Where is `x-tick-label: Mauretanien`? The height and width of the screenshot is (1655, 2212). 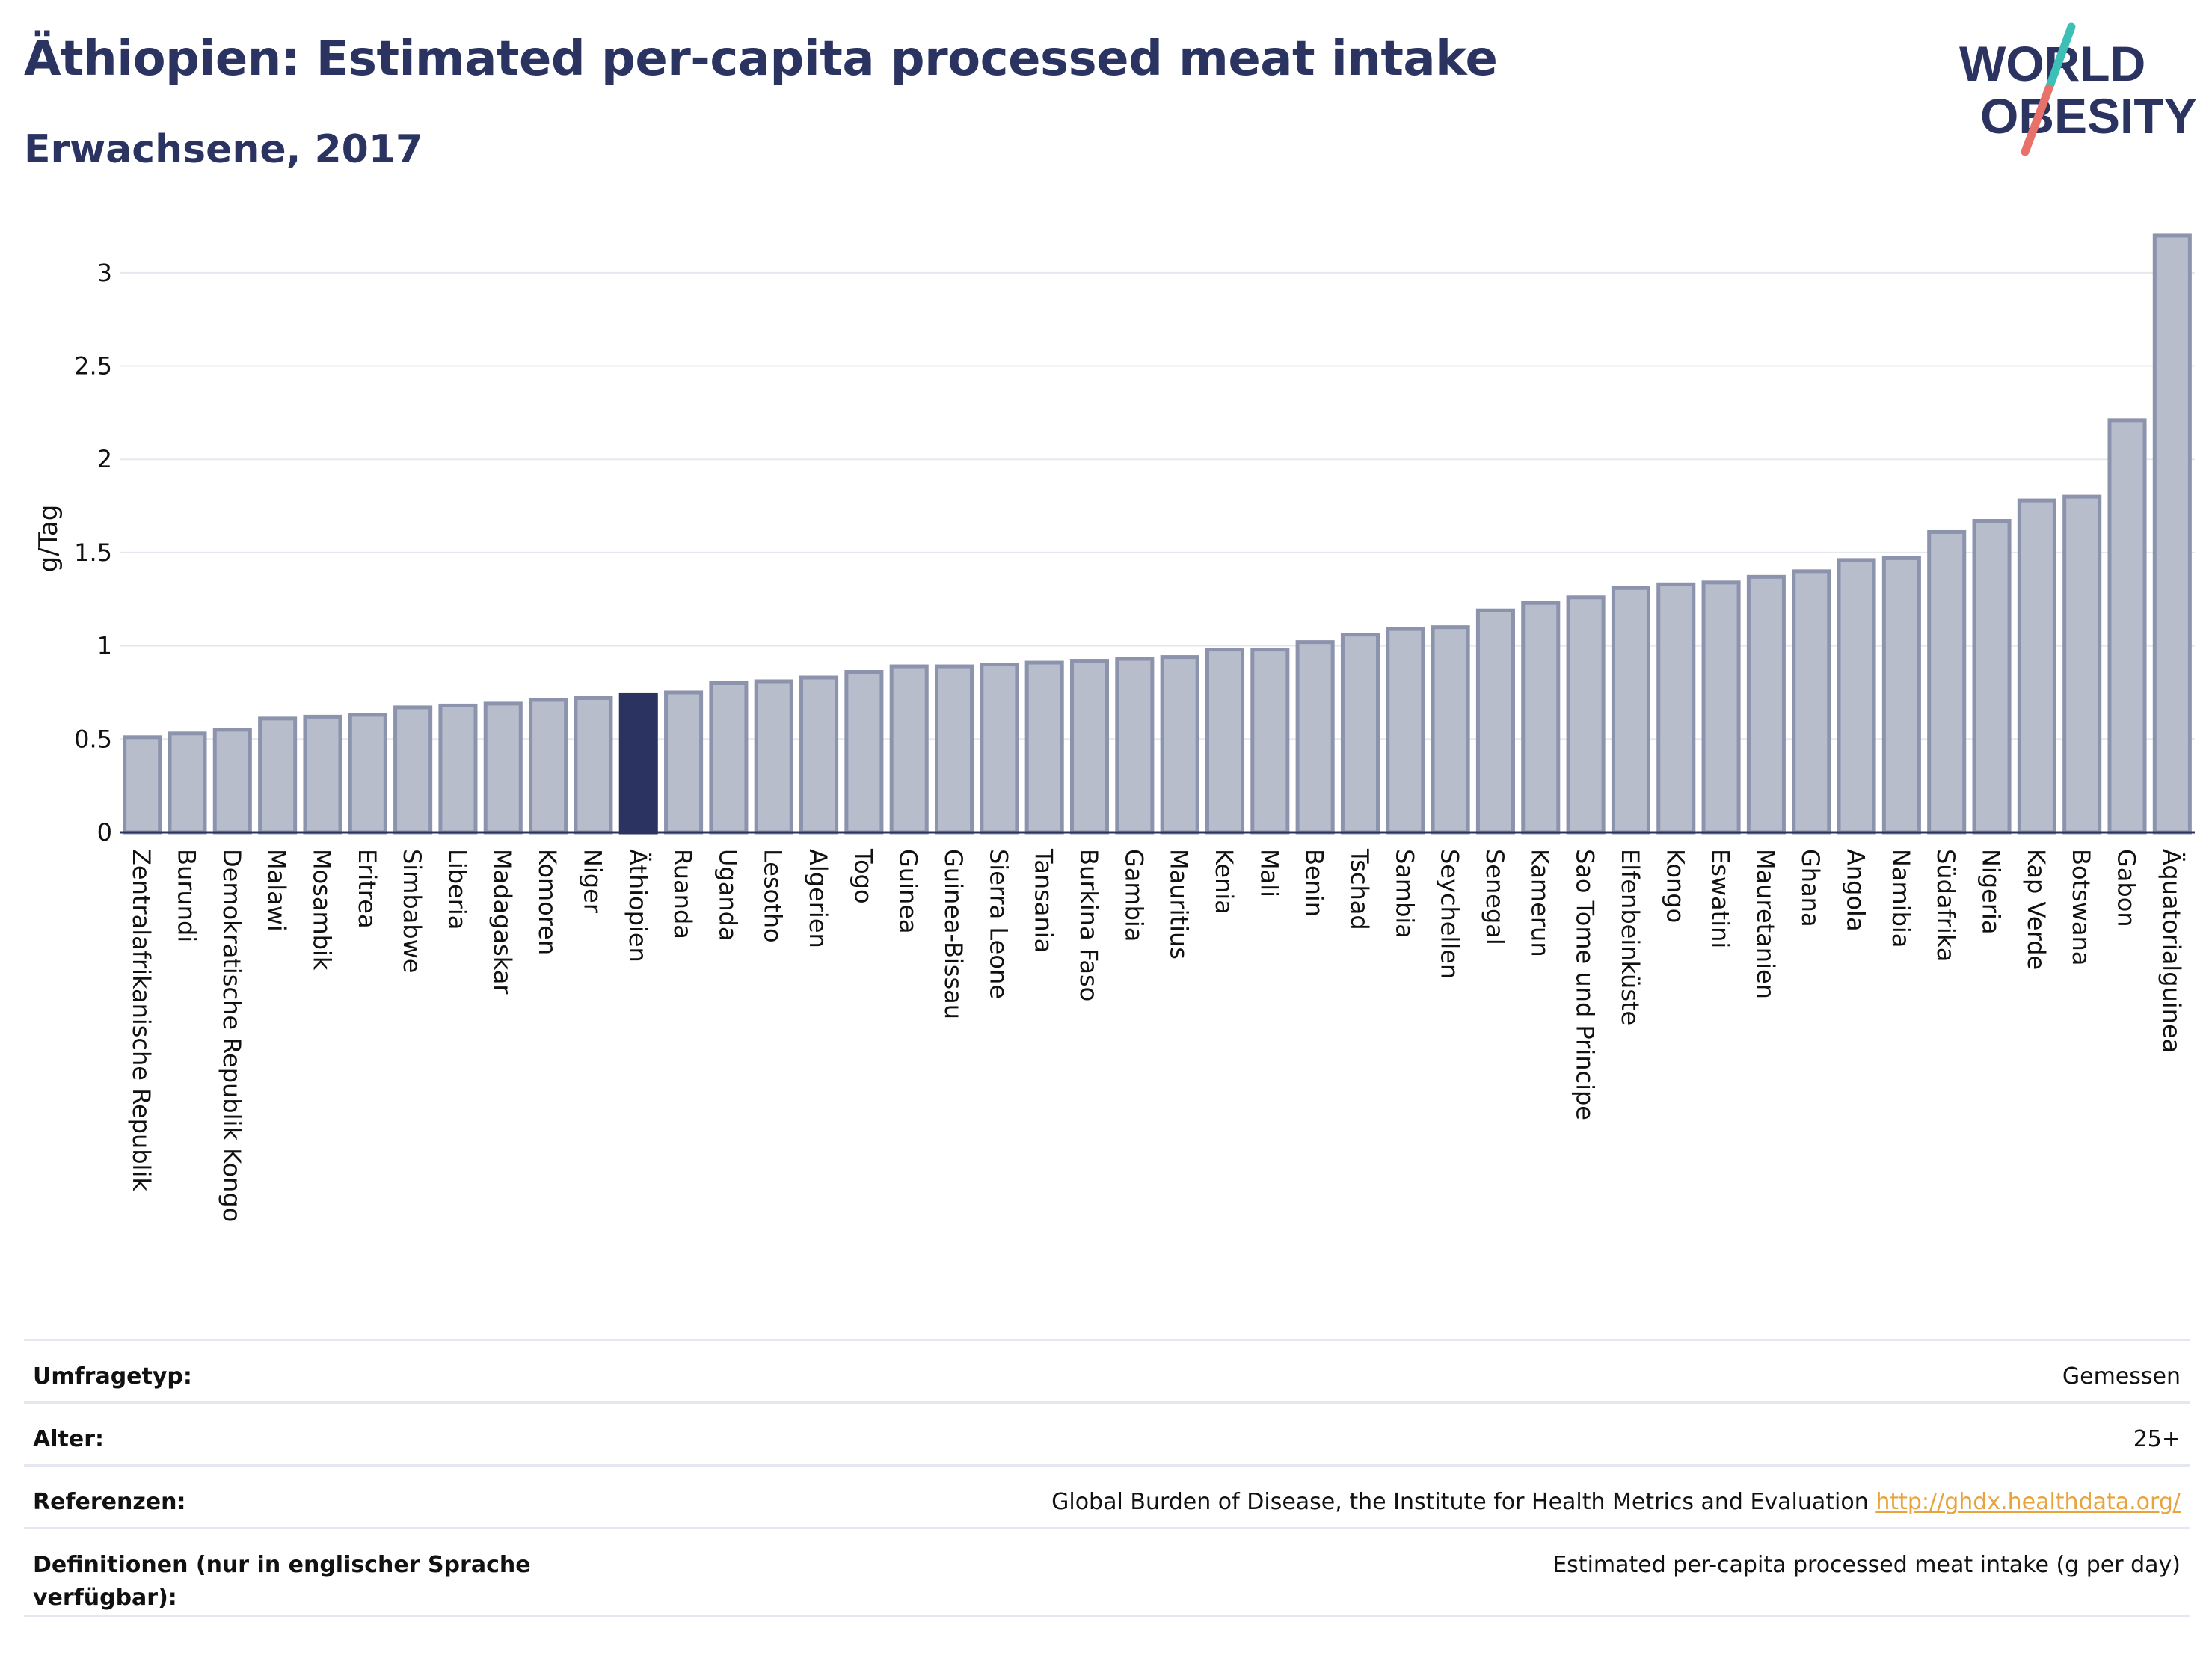 x-tick-label: Mauretanien is located at coordinates (1765, 924).